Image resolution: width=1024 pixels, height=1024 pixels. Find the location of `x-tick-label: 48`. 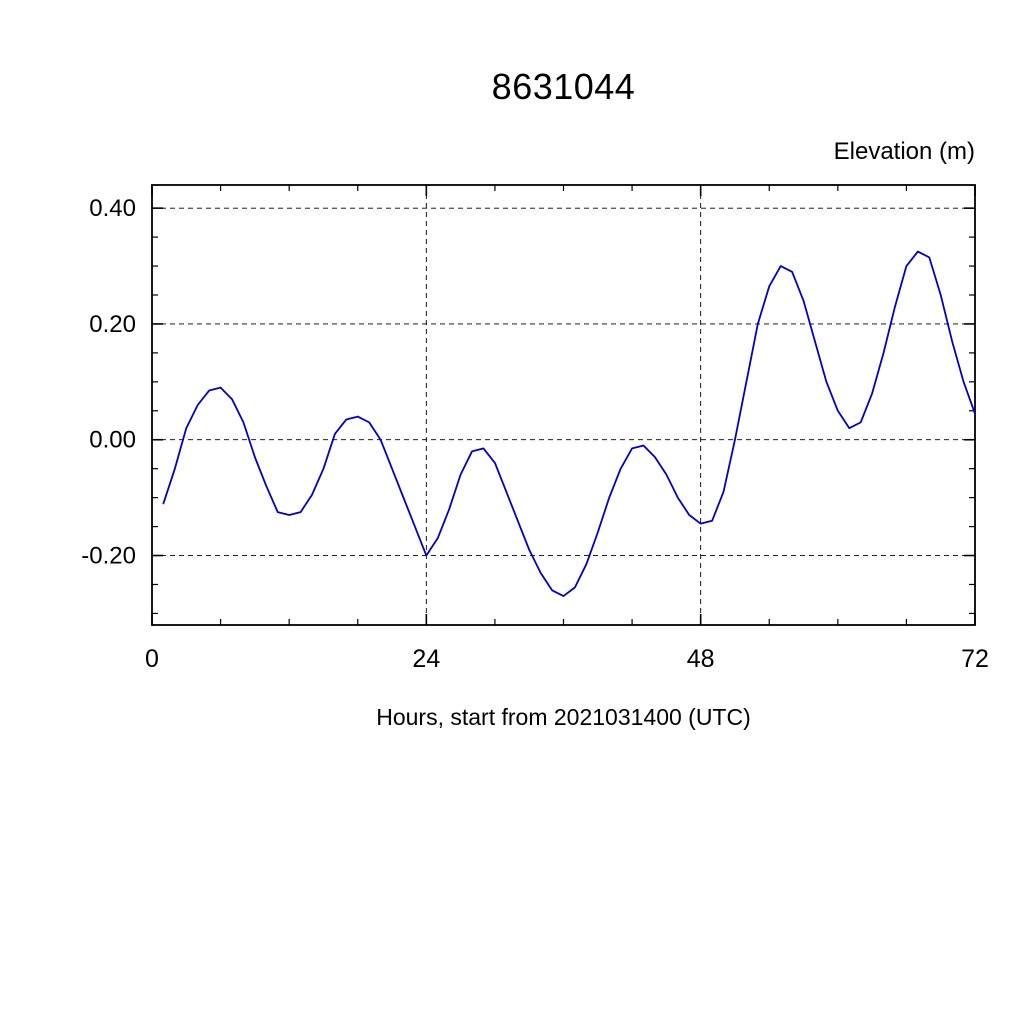

x-tick-label: 48 is located at coordinates (701, 659).